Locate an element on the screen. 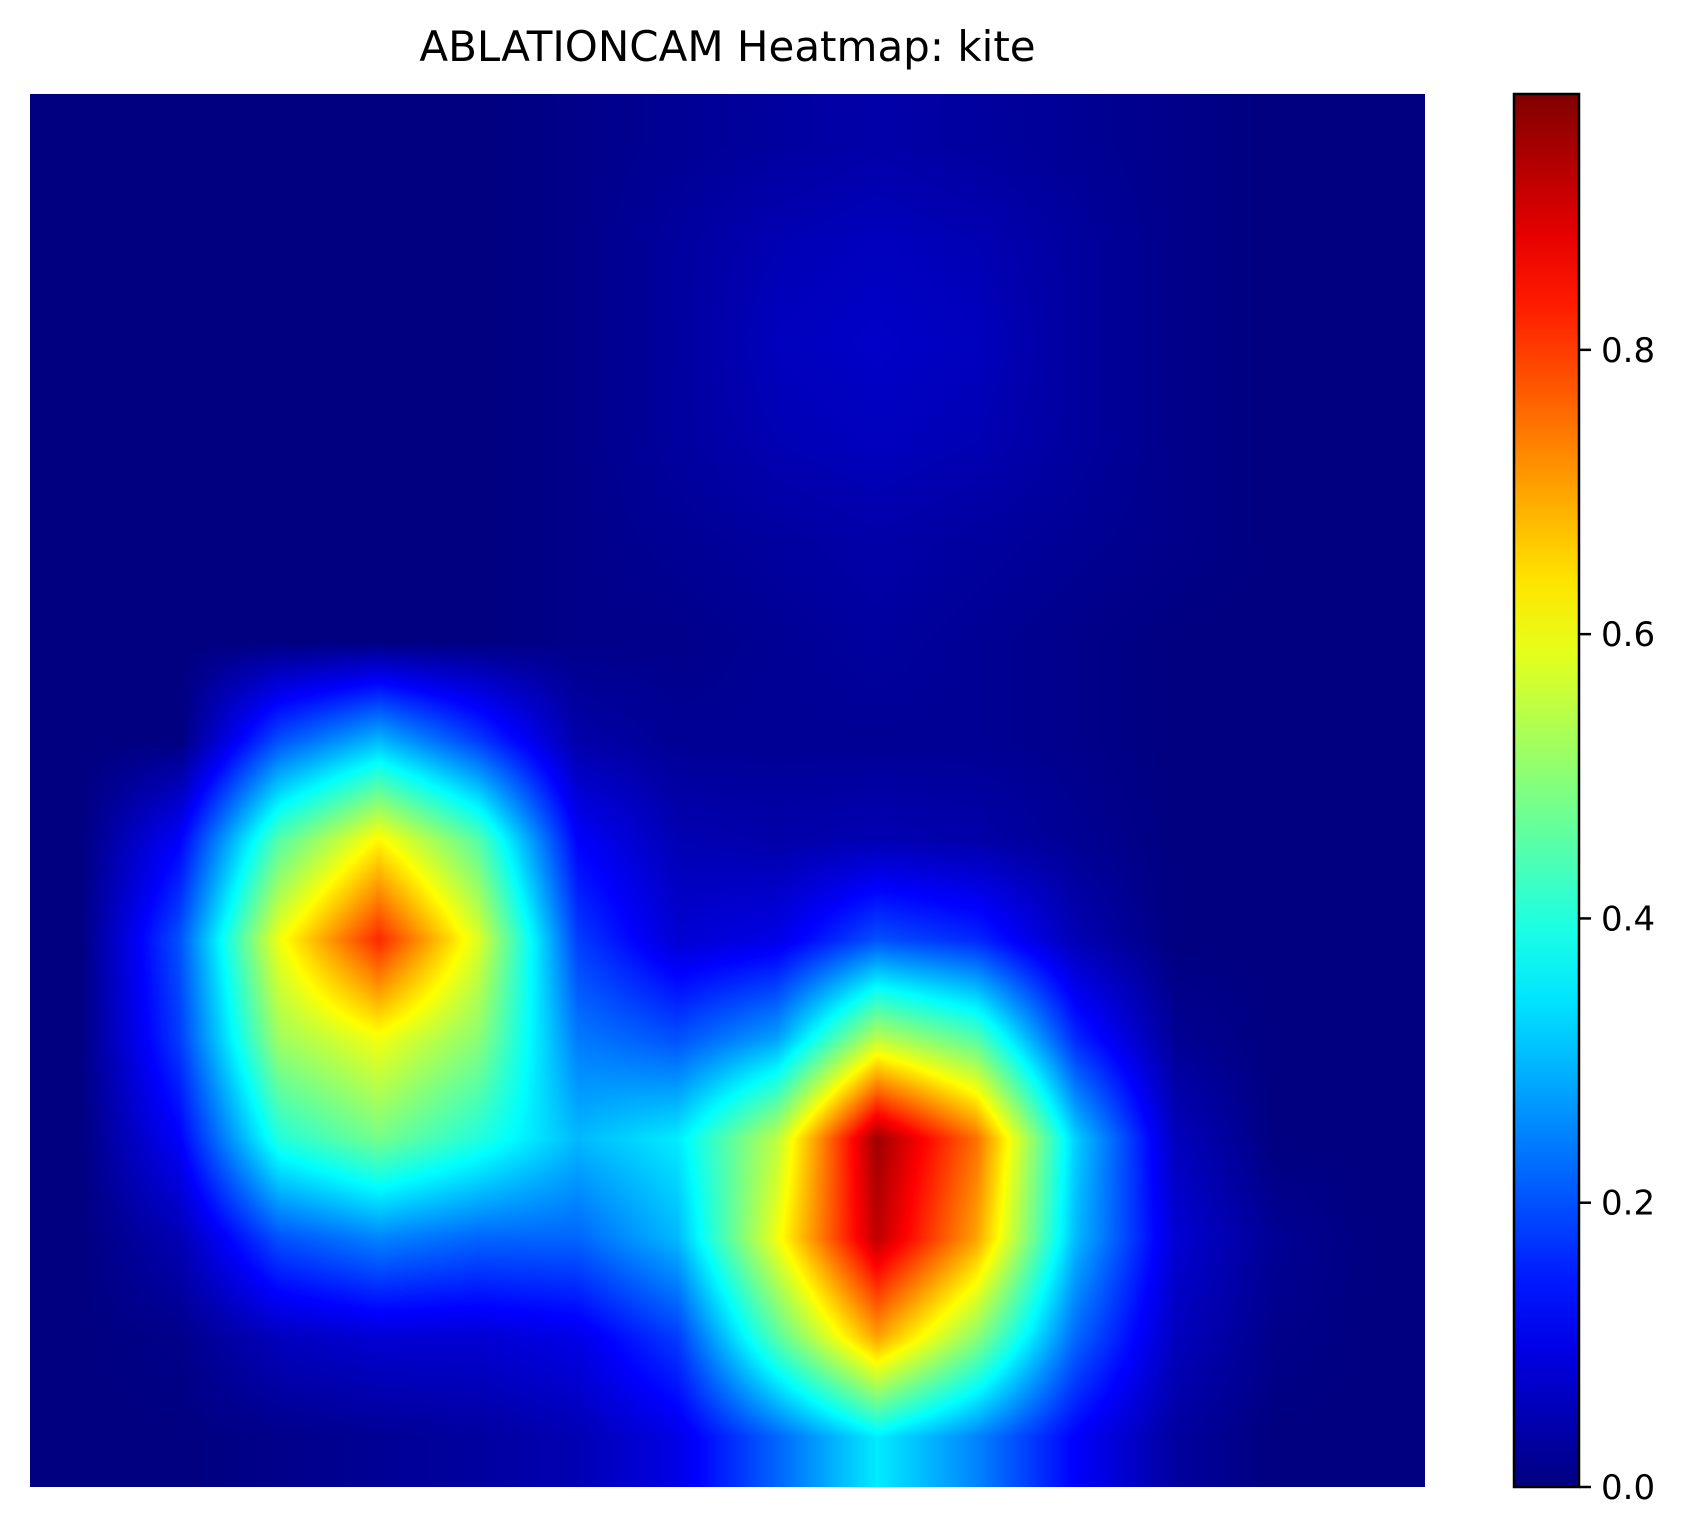  colorbar-tick-label: 0.8 is located at coordinates (1628, 351).